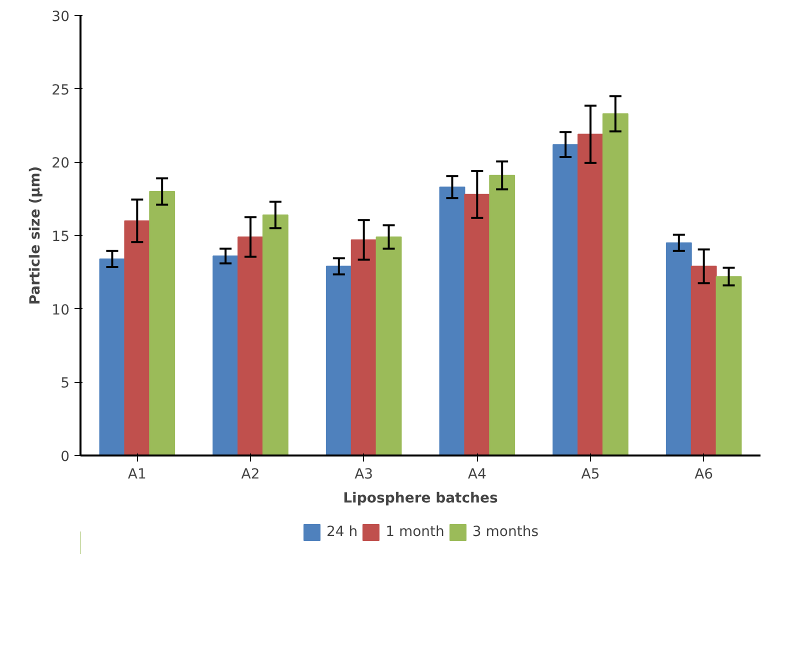  Describe the element at coordinates (61, 237) in the screenshot. I see `y-tick-label: 15` at that location.